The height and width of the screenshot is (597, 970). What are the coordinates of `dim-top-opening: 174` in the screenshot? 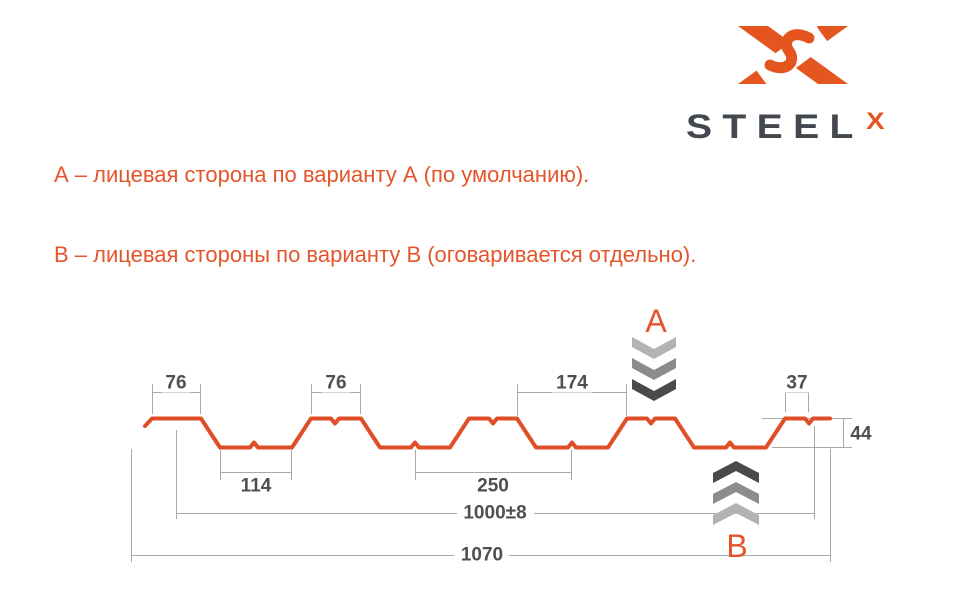 It's located at (572, 383).